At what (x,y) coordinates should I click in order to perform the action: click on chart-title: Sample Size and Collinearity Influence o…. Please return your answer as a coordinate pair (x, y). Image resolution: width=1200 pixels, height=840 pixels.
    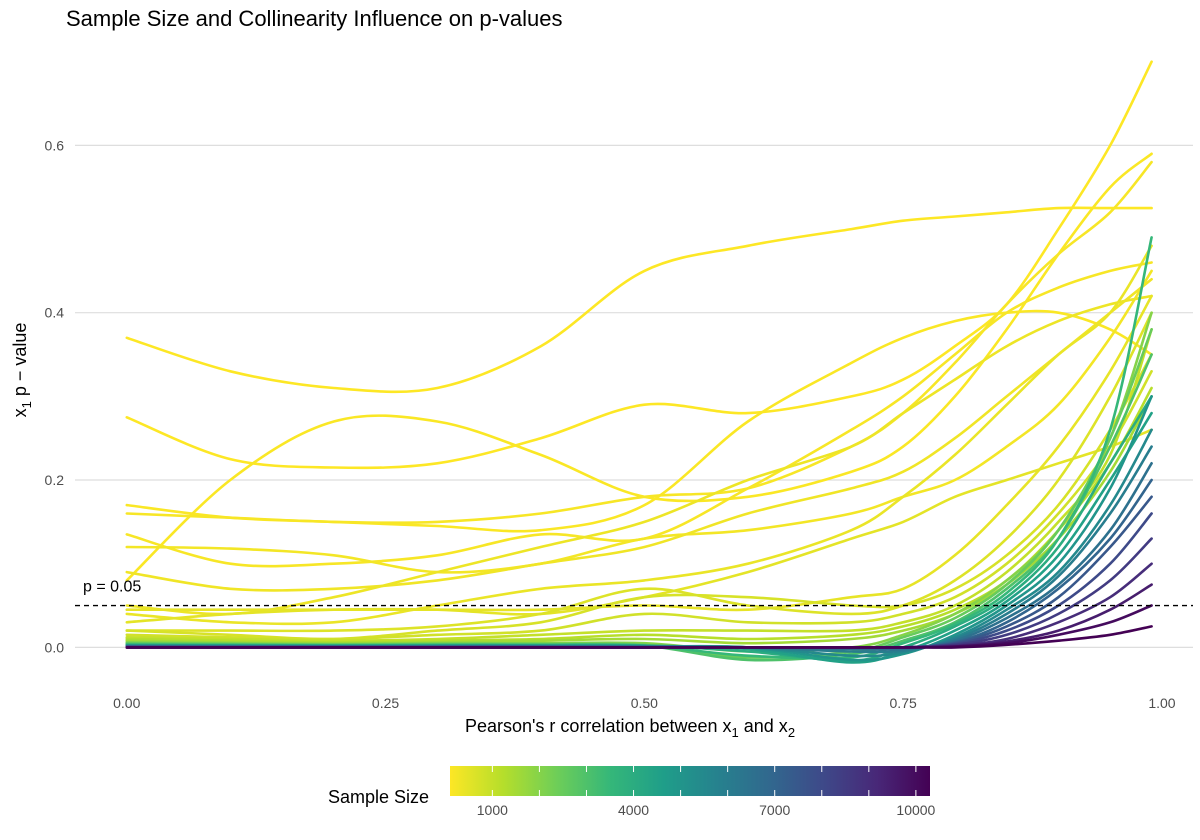
    Looking at the image, I should click on (314, 18).